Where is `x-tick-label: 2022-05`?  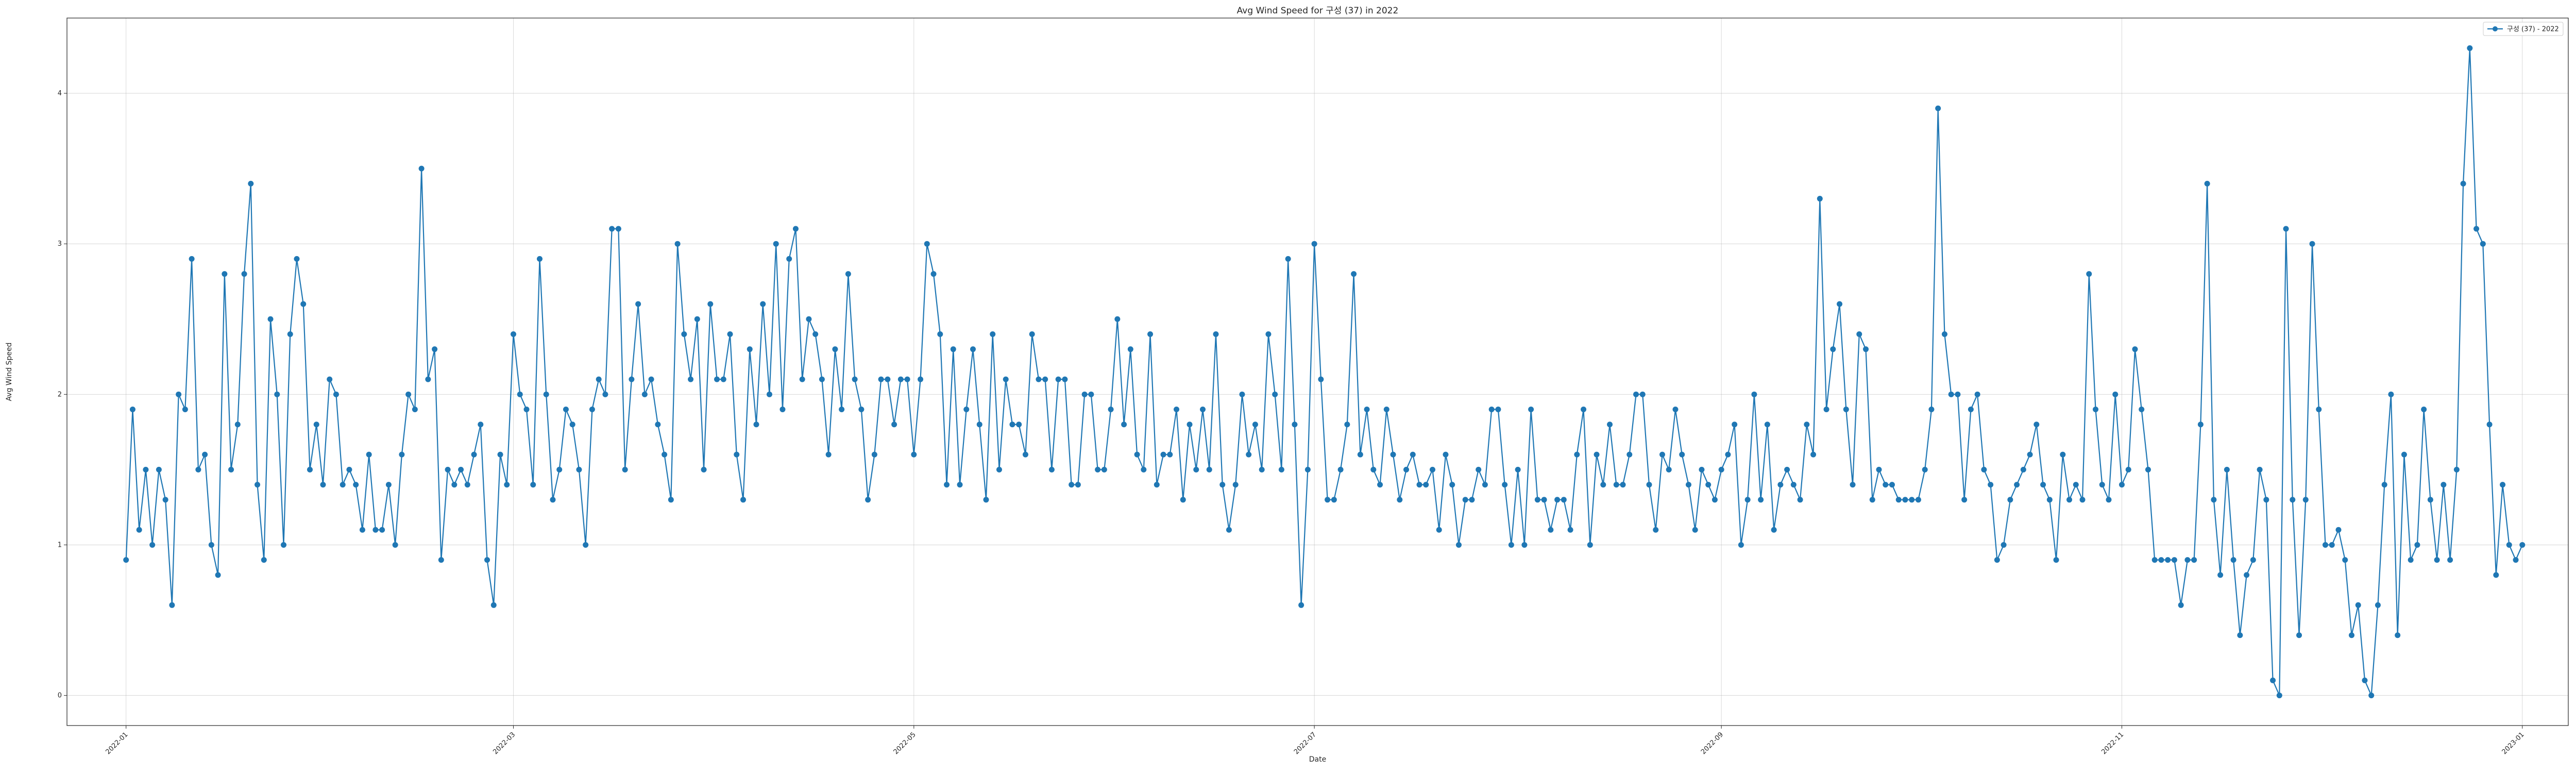
x-tick-label: 2022-05 is located at coordinates (905, 744).